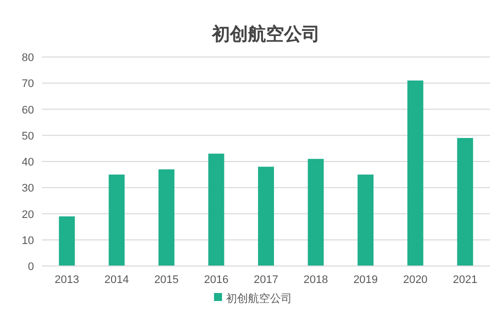 This screenshot has width=500, height=332. I want to click on x-tick-label: 2014, so click(116, 280).